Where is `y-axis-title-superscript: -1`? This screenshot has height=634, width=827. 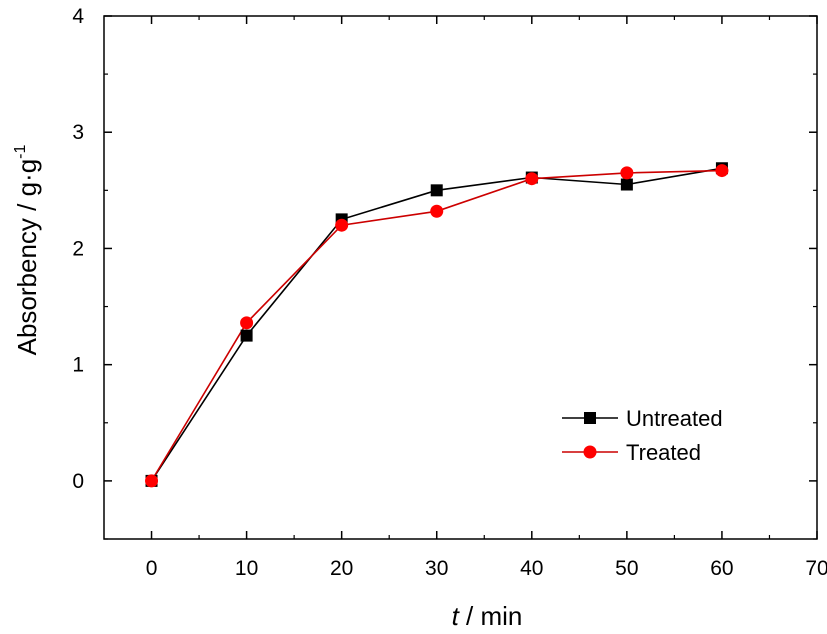
y-axis-title-superscript: -1 is located at coordinates (20, 152).